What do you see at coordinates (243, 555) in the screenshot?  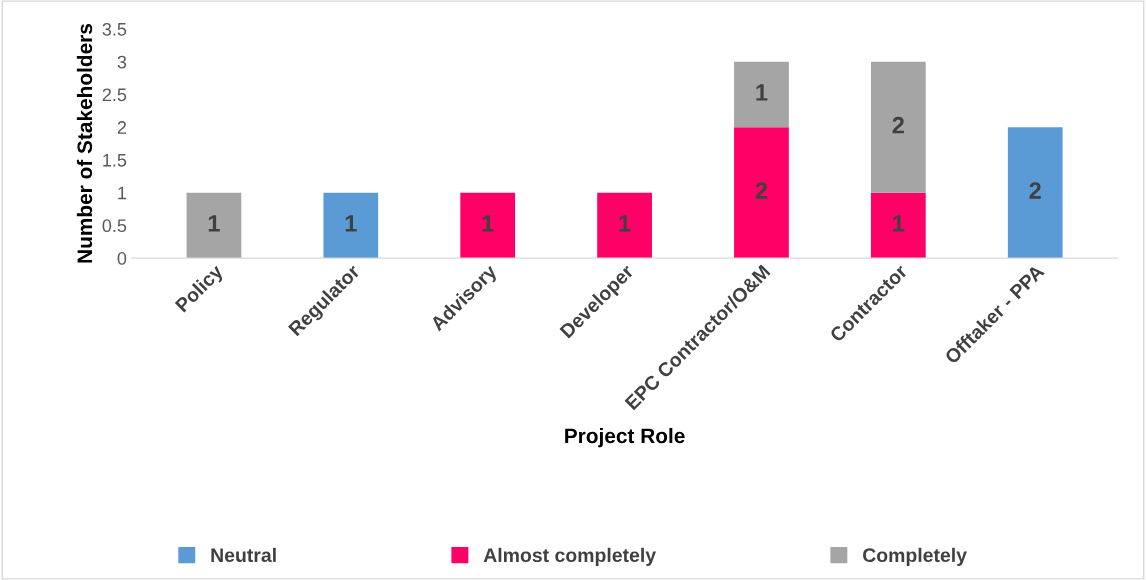 I see `legend-label: Neutral` at bounding box center [243, 555].